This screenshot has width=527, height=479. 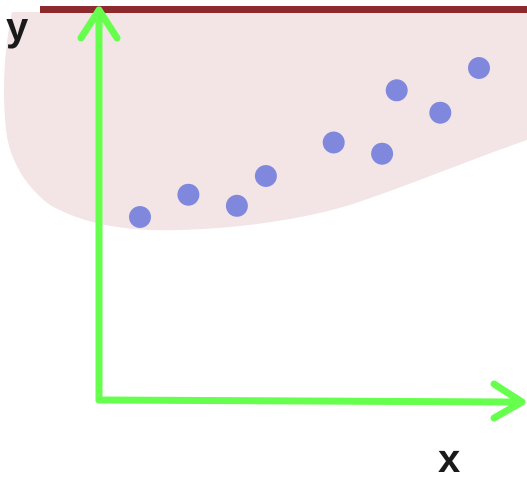 What do you see at coordinates (17, 27) in the screenshot?
I see `y-axis-label: y` at bounding box center [17, 27].